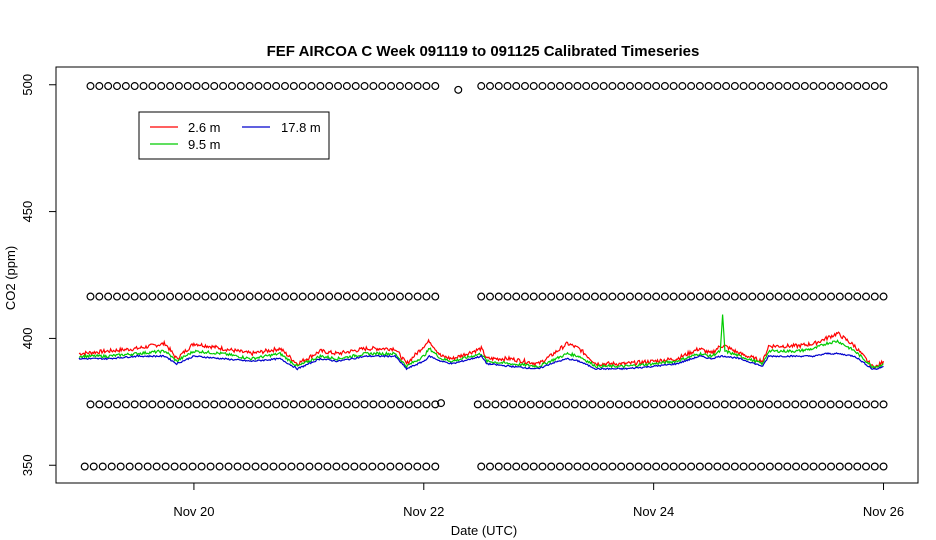 The height and width of the screenshot is (540, 936). What do you see at coordinates (883, 511) in the screenshot?
I see `x-tick-label-3: Nov 26` at bounding box center [883, 511].